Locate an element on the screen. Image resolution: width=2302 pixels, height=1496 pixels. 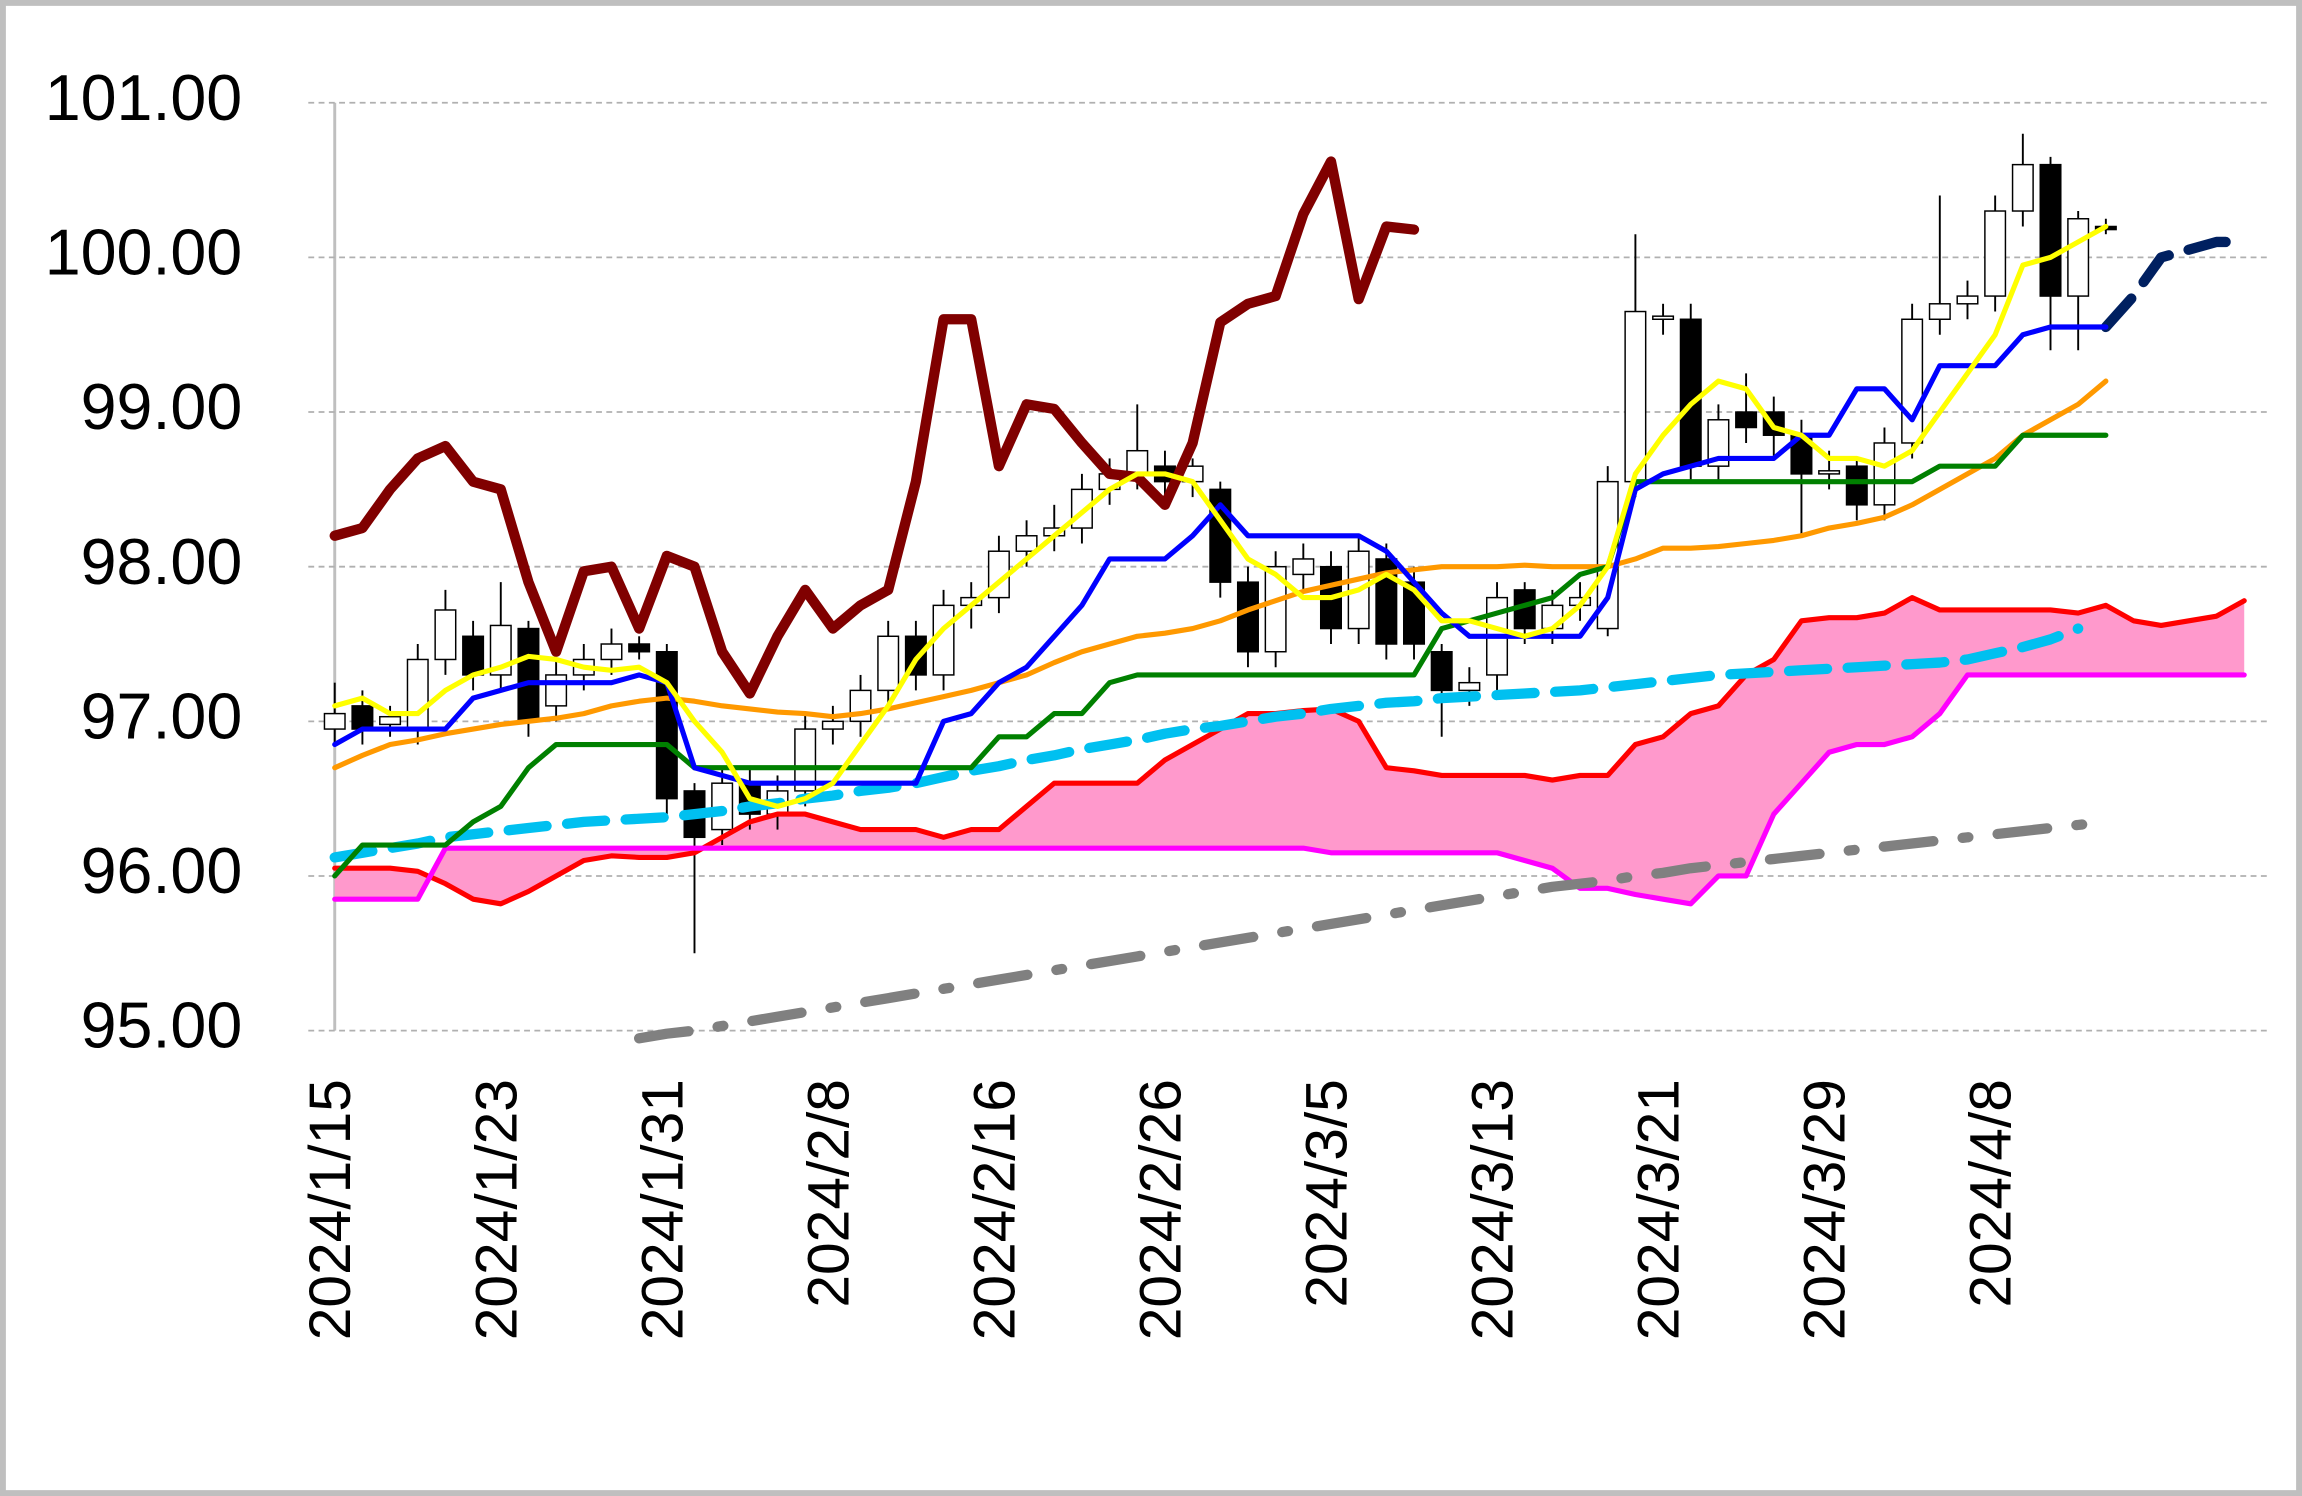
y-tick-label: 96.00 is located at coordinates (162, 871).